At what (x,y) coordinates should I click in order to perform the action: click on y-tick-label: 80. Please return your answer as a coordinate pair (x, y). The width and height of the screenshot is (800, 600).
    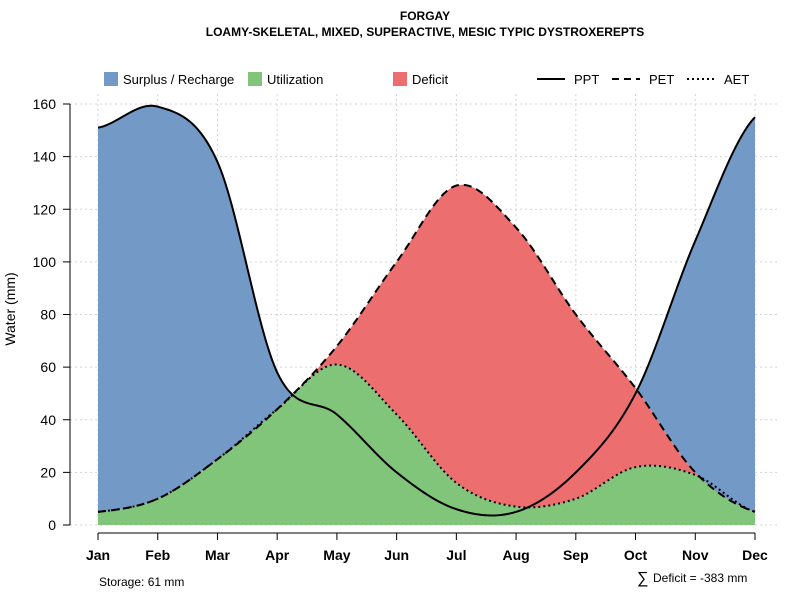
    Looking at the image, I should click on (48, 315).